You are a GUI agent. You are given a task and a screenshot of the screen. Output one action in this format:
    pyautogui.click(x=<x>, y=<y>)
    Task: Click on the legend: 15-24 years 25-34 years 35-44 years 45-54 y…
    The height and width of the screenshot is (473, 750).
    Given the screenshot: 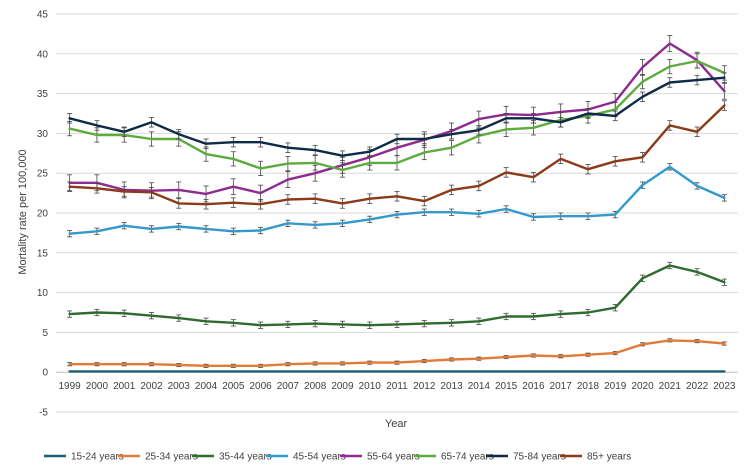 What is the action you would take?
    pyautogui.click(x=337, y=457)
    